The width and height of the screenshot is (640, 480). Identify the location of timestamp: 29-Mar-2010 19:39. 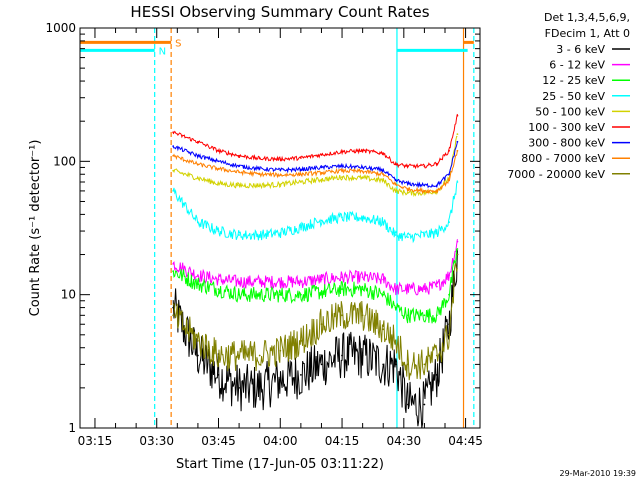
(598, 473).